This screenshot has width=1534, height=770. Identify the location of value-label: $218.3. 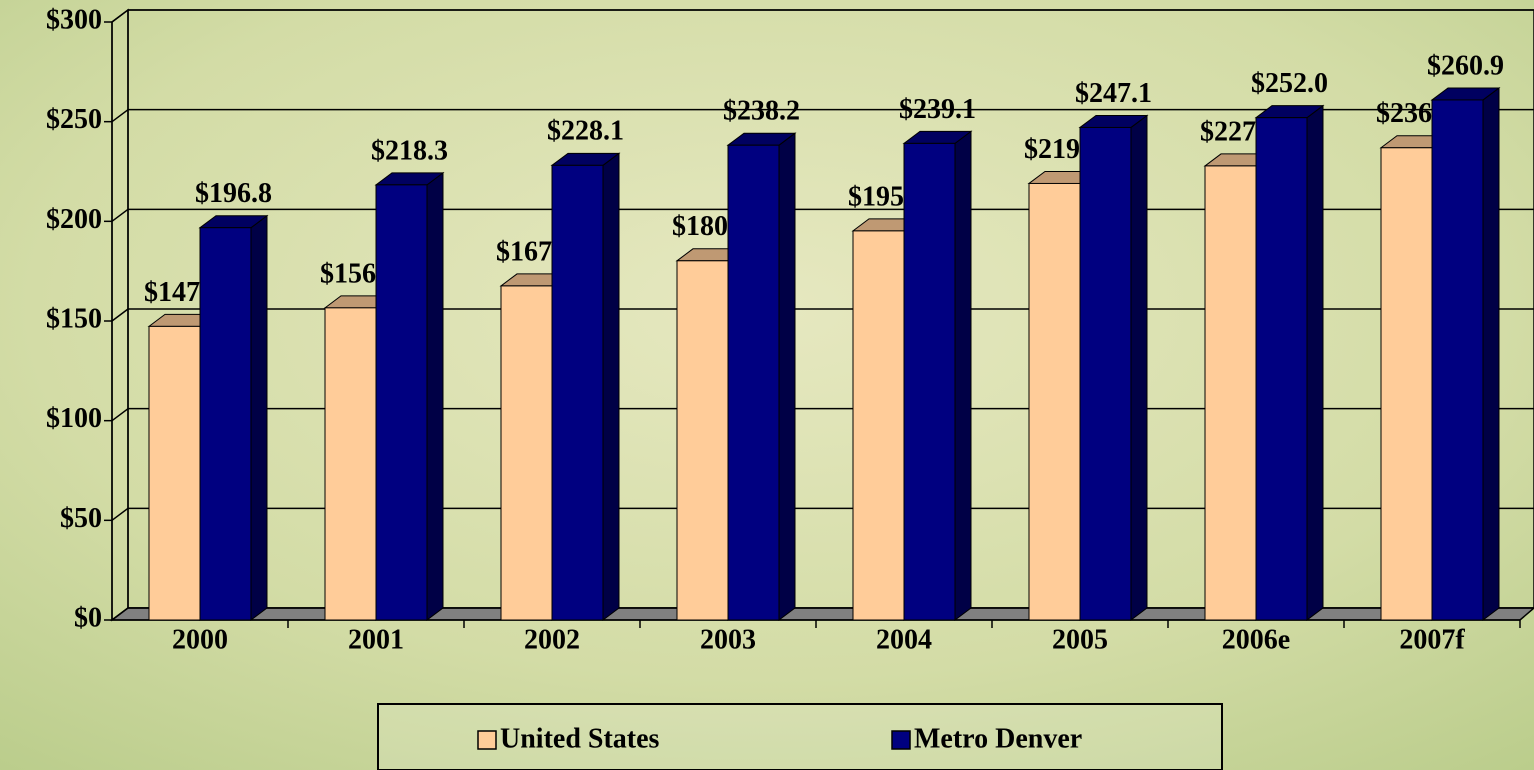
(409, 150).